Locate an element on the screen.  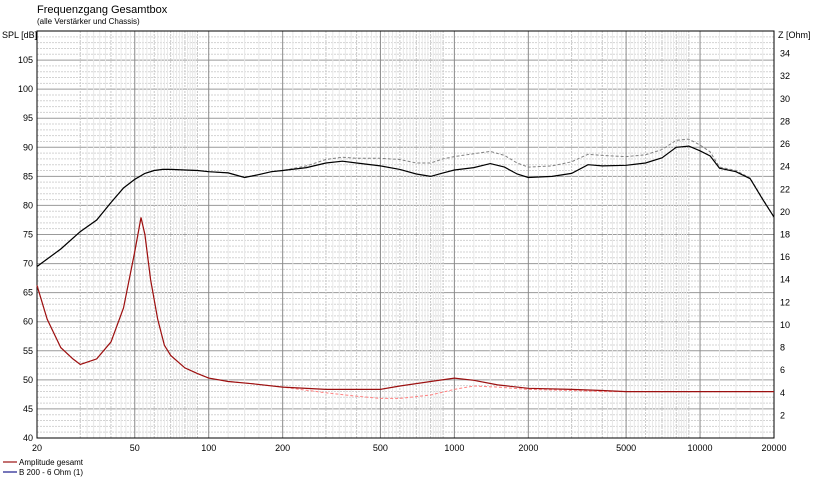
y-tick-label: 95 is located at coordinates (28, 118).